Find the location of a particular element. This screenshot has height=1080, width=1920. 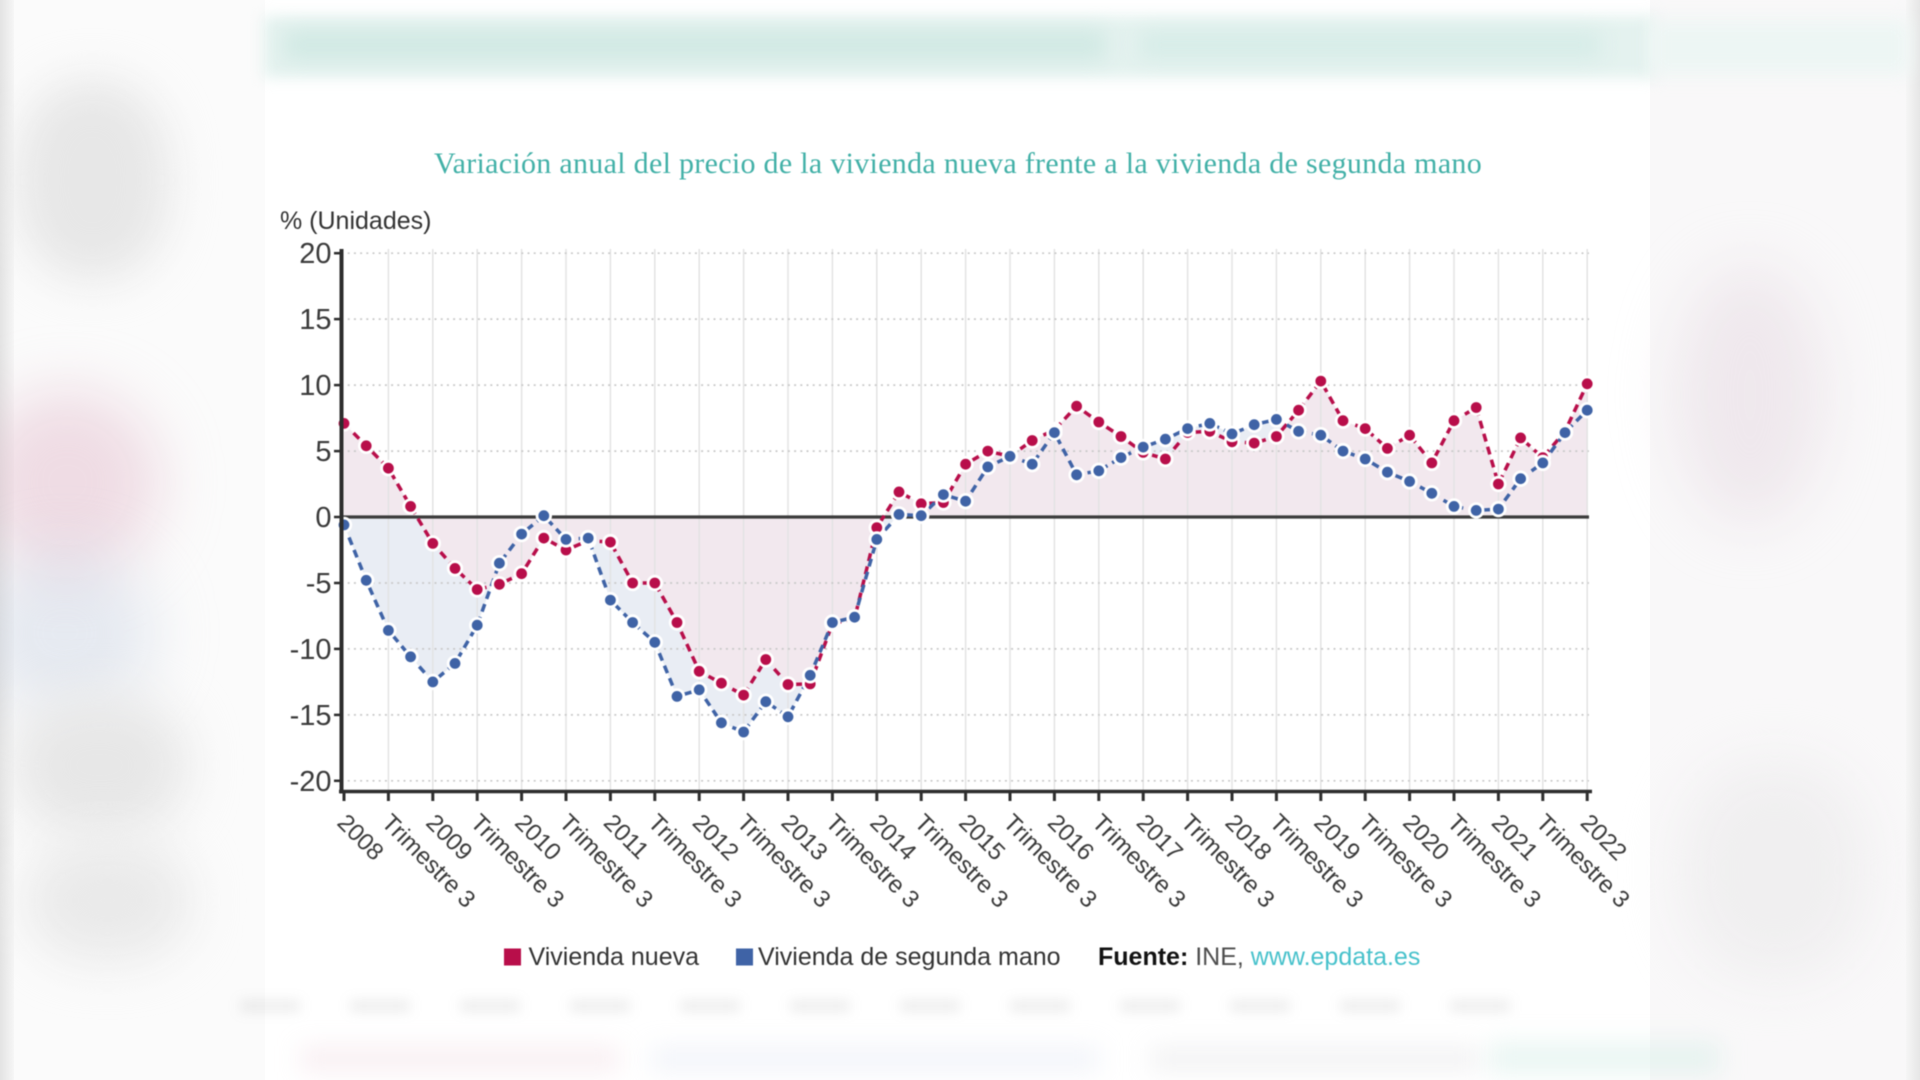

svg-text: 5 is located at coordinates (323, 452).